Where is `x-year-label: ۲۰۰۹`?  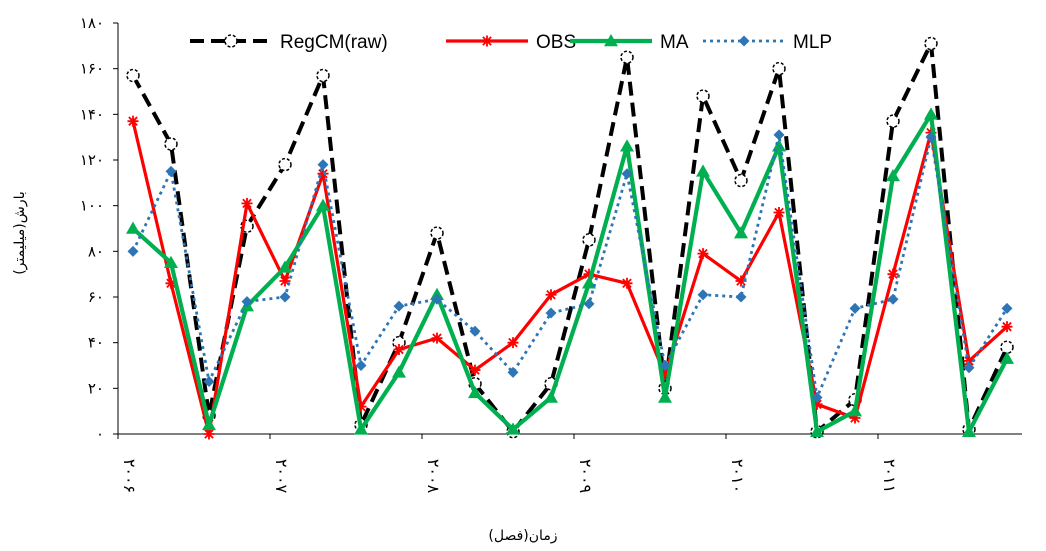
x-year-label: ۲۰۰۹ is located at coordinates (585, 476).